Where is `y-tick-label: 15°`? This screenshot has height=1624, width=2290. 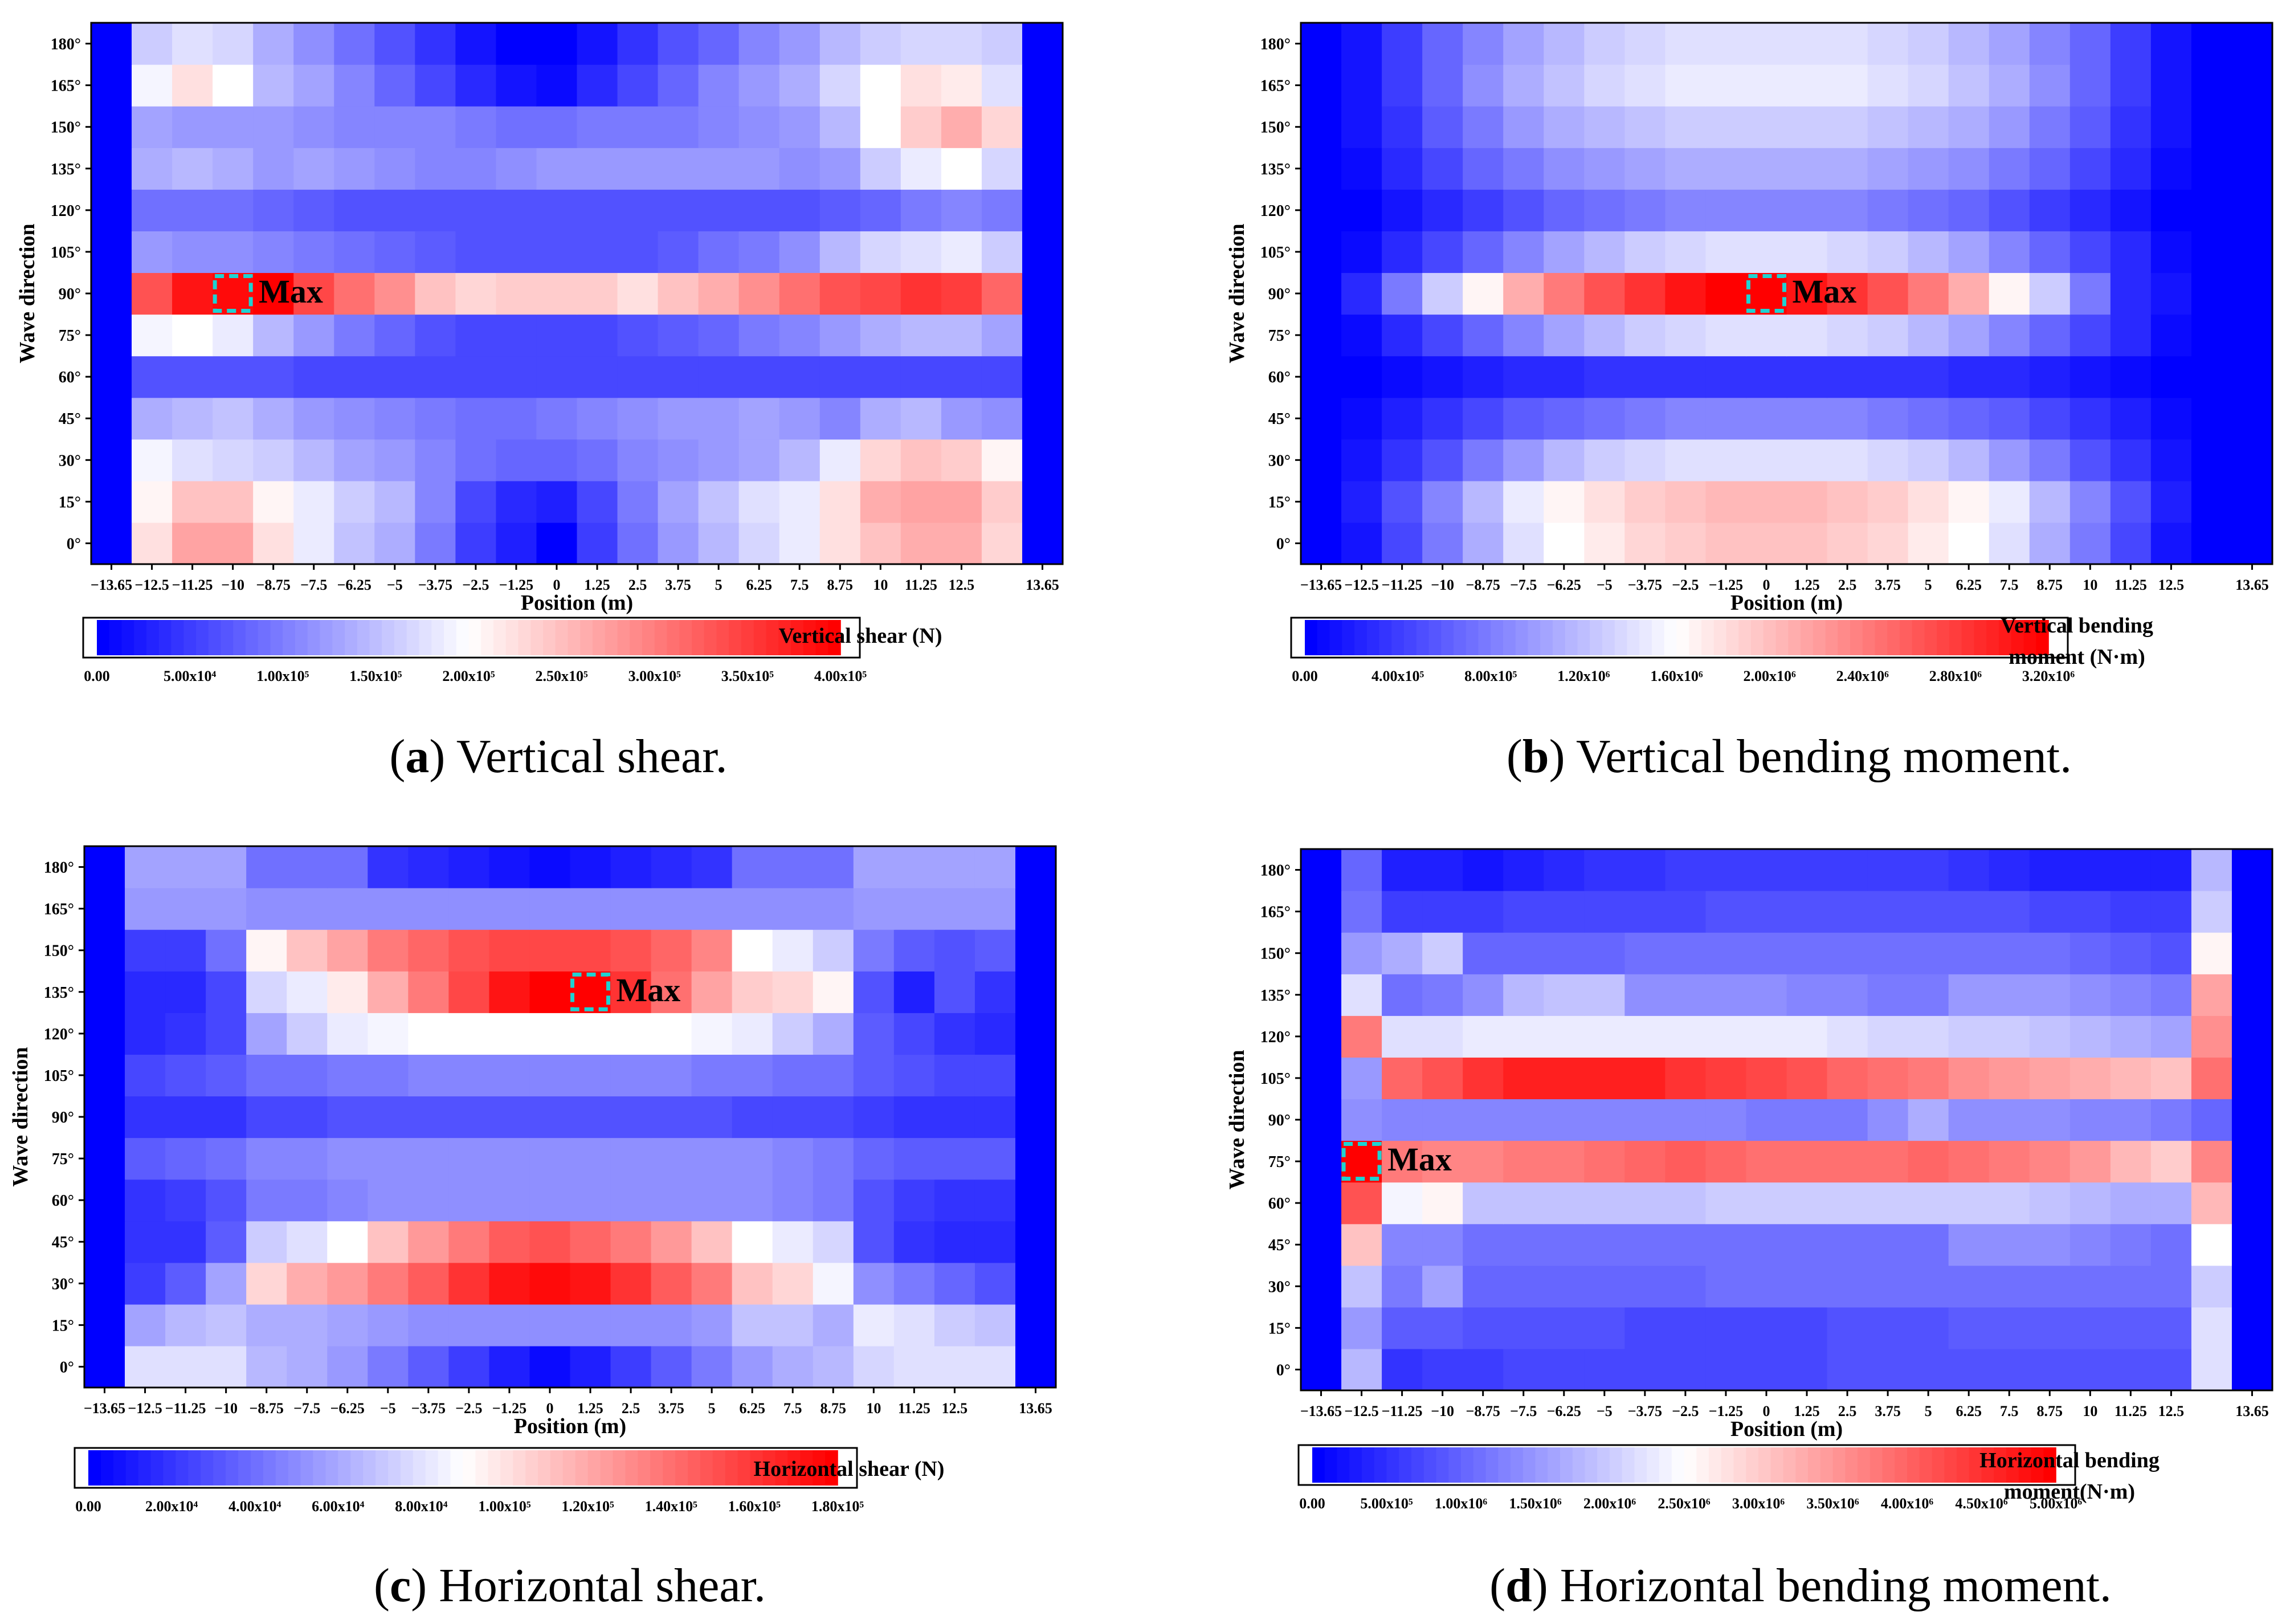 y-tick-label: 15° is located at coordinates (63, 1326).